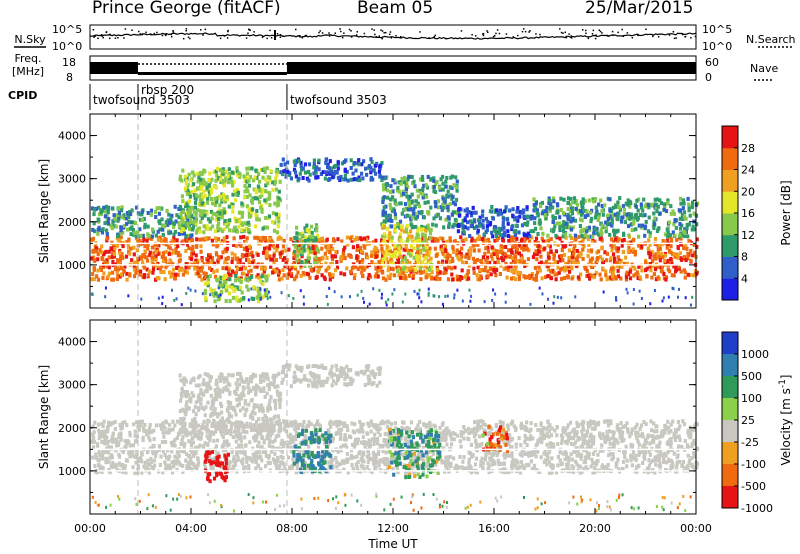 This screenshot has height=554, width=800. What do you see at coordinates (771, 39) in the screenshot?
I see `nsearch-label: N.Search` at bounding box center [771, 39].